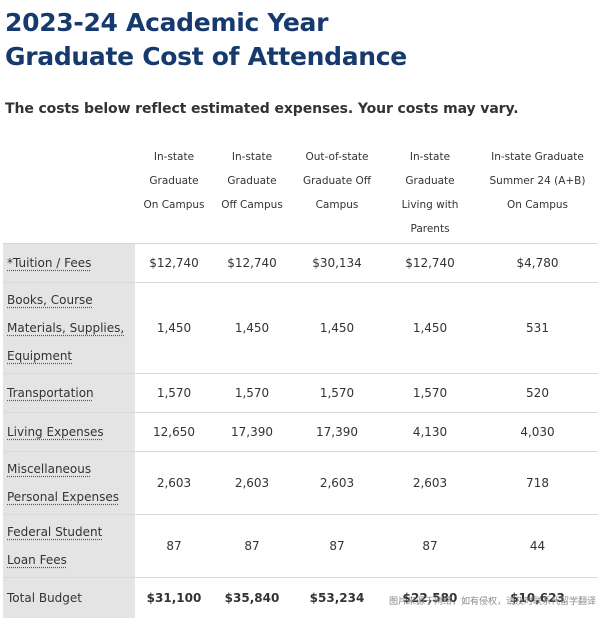  I want to click on row-label: Living Expenses, so click(69, 432).